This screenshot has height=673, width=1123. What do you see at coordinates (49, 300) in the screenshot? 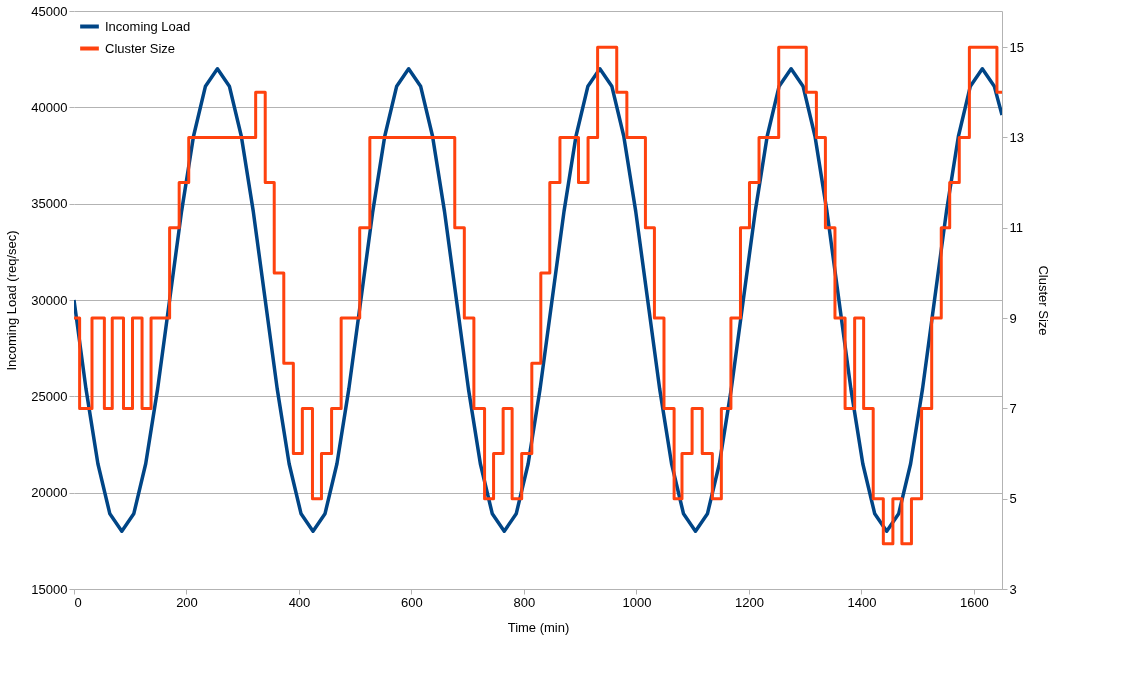
I see `y-tick-label: 30000` at bounding box center [49, 300].